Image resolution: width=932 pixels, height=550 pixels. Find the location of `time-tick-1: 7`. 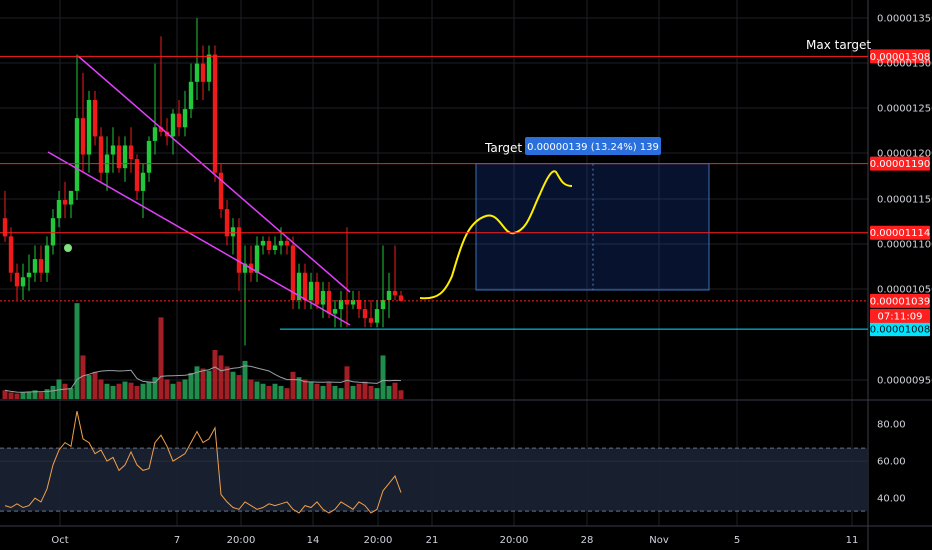

time-tick-1: 7 is located at coordinates (177, 540).